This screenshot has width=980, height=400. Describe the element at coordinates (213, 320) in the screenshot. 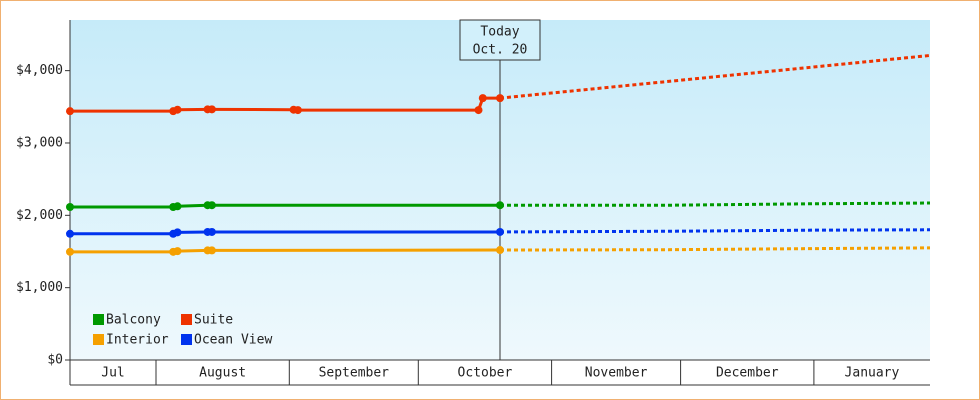

I see `legend-label: Suite` at that location.